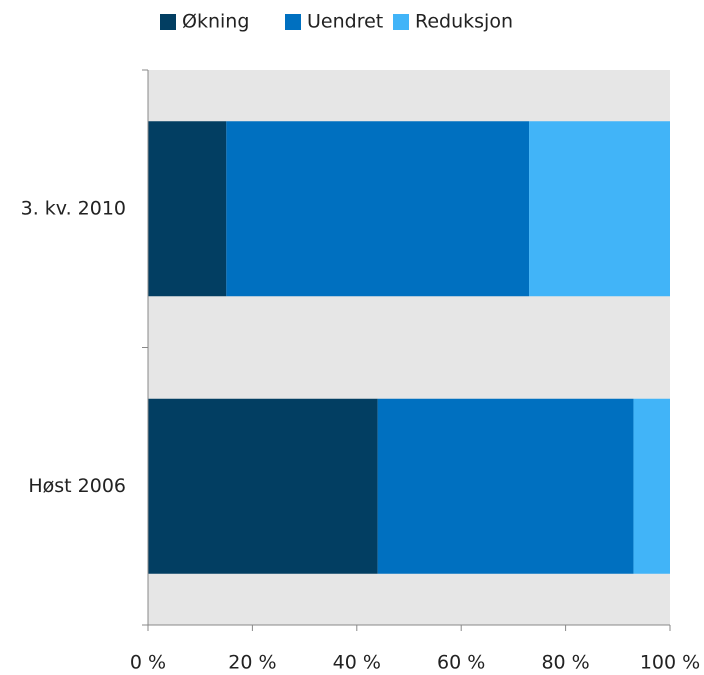 Image resolution: width=704 pixels, height=675 pixels. What do you see at coordinates (252, 663) in the screenshot?
I see `x-tick-label: 20 %` at bounding box center [252, 663].